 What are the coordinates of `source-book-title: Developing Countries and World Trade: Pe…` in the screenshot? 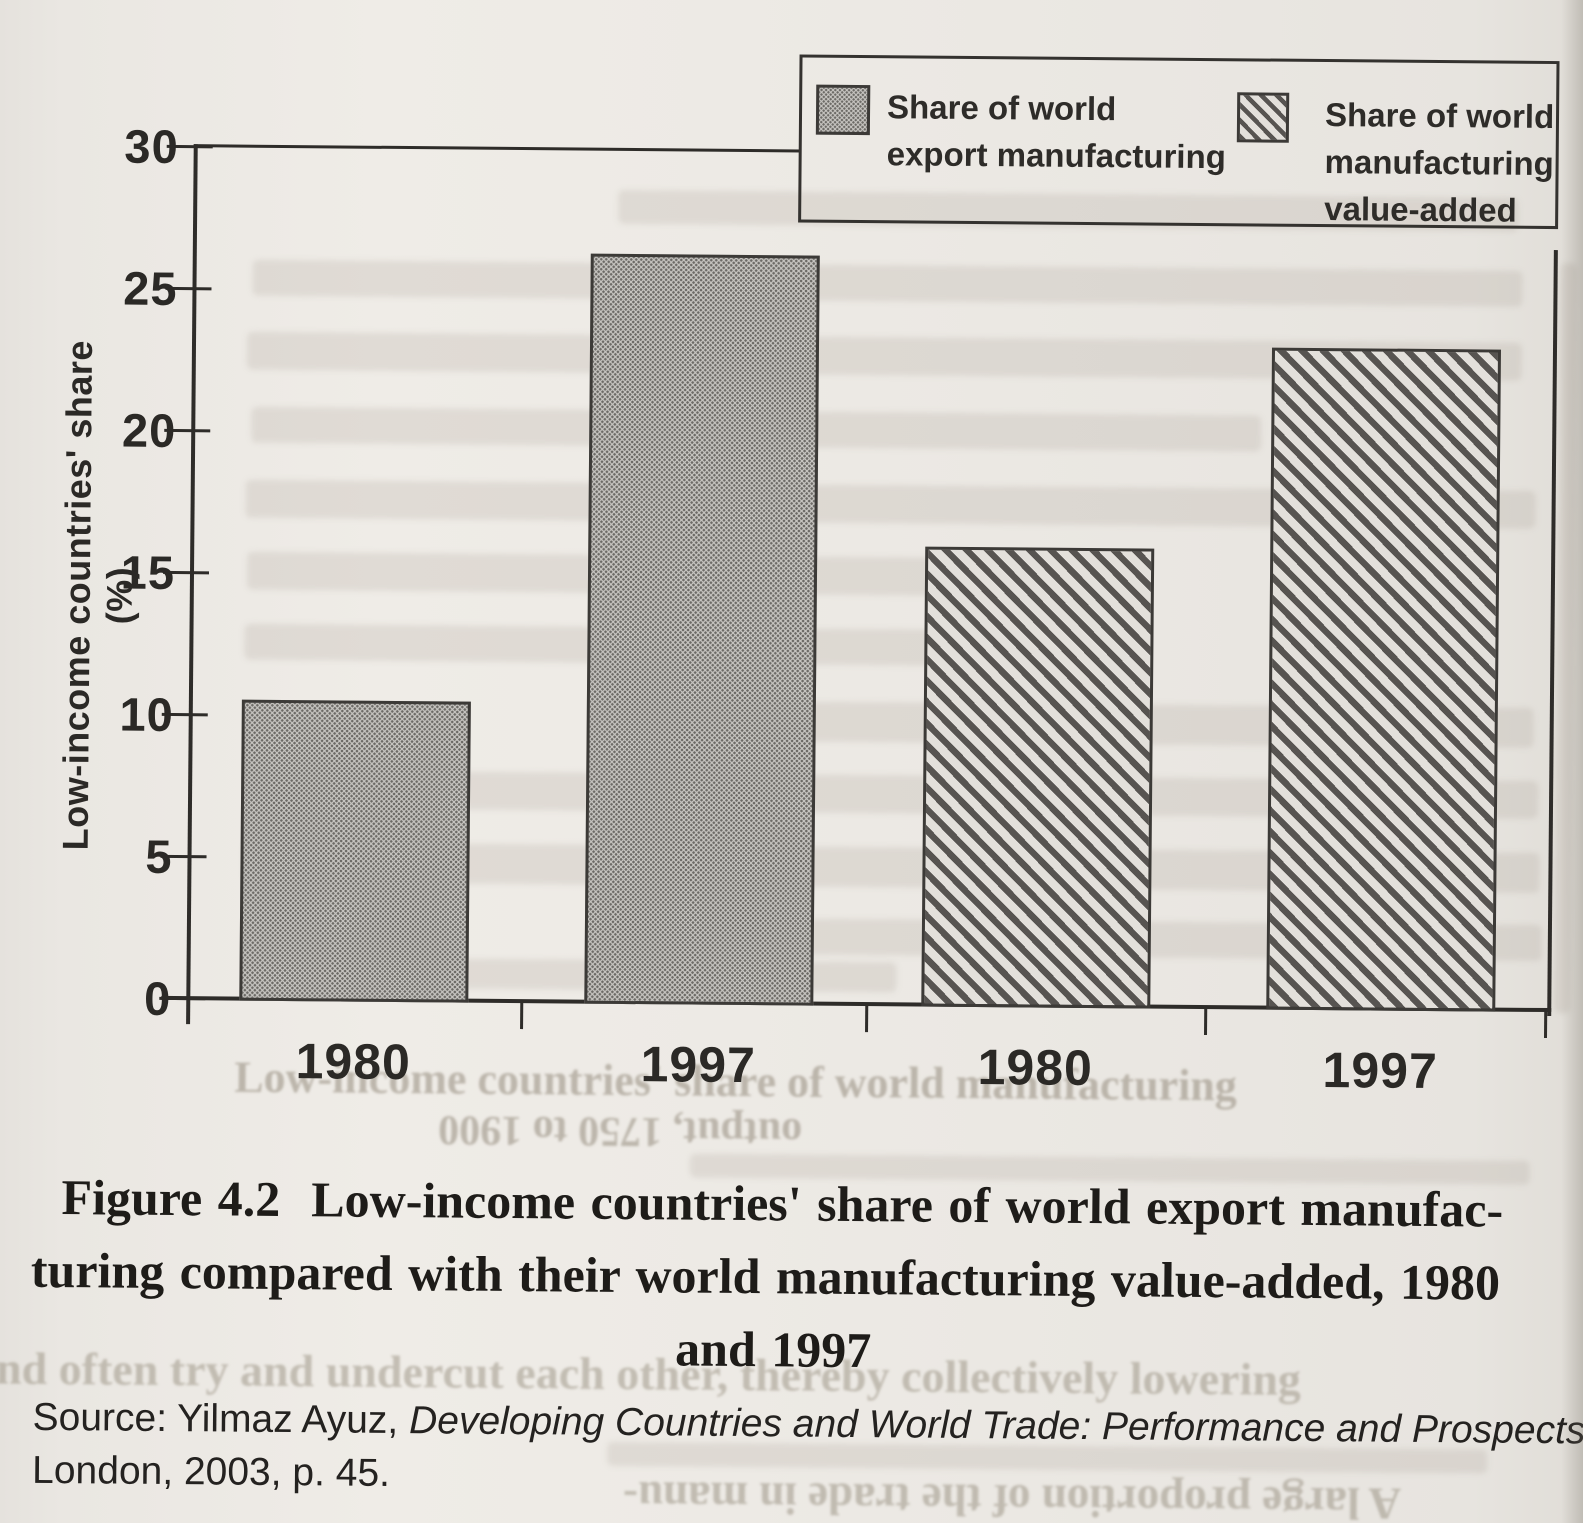 It's located at (995, 1426).